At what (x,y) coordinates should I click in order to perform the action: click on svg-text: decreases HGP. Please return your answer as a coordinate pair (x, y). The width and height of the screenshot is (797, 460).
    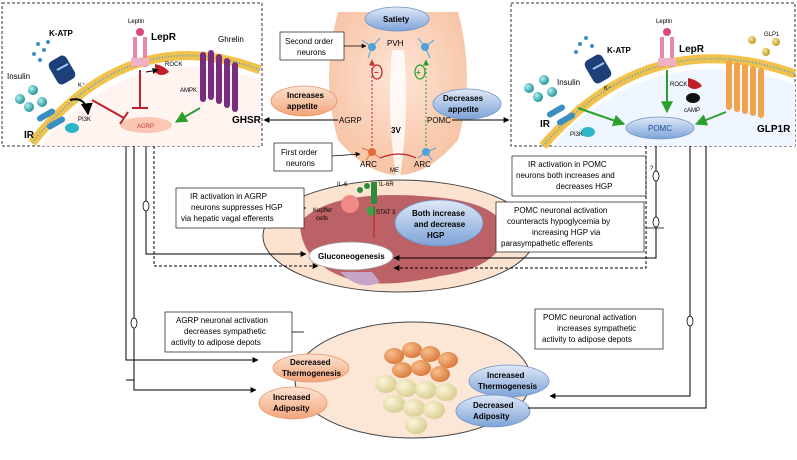
    Looking at the image, I should click on (584, 186).